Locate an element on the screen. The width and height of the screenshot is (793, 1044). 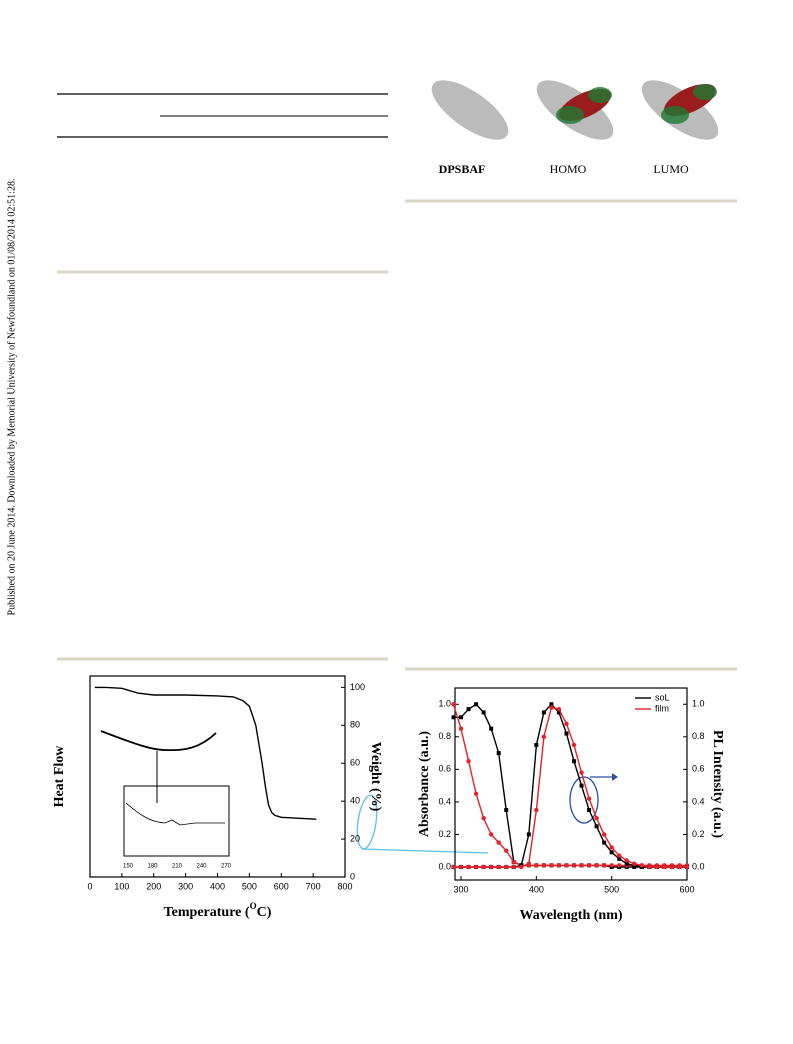
inset-tick-label: 210 is located at coordinates (177, 867).